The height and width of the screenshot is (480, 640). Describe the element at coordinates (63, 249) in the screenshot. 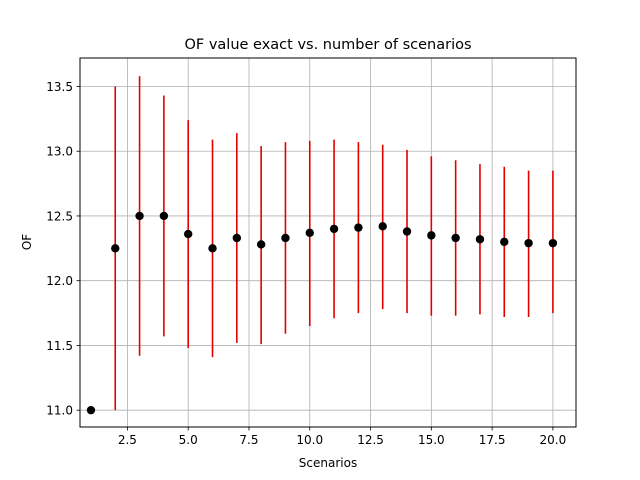

I see `y-axis-ticks: 11.0 11.5 12.0 12.5 13.0 13.5` at that location.